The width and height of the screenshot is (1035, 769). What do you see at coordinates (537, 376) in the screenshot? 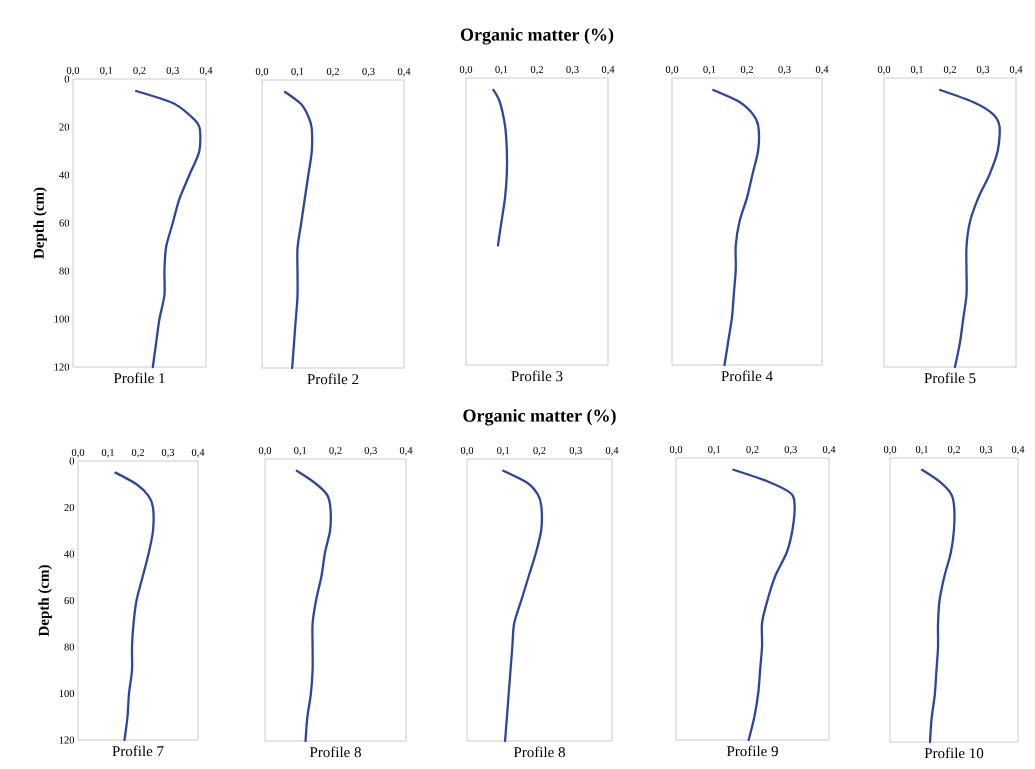
I see `x-axis-title: Profile 3` at bounding box center [537, 376].